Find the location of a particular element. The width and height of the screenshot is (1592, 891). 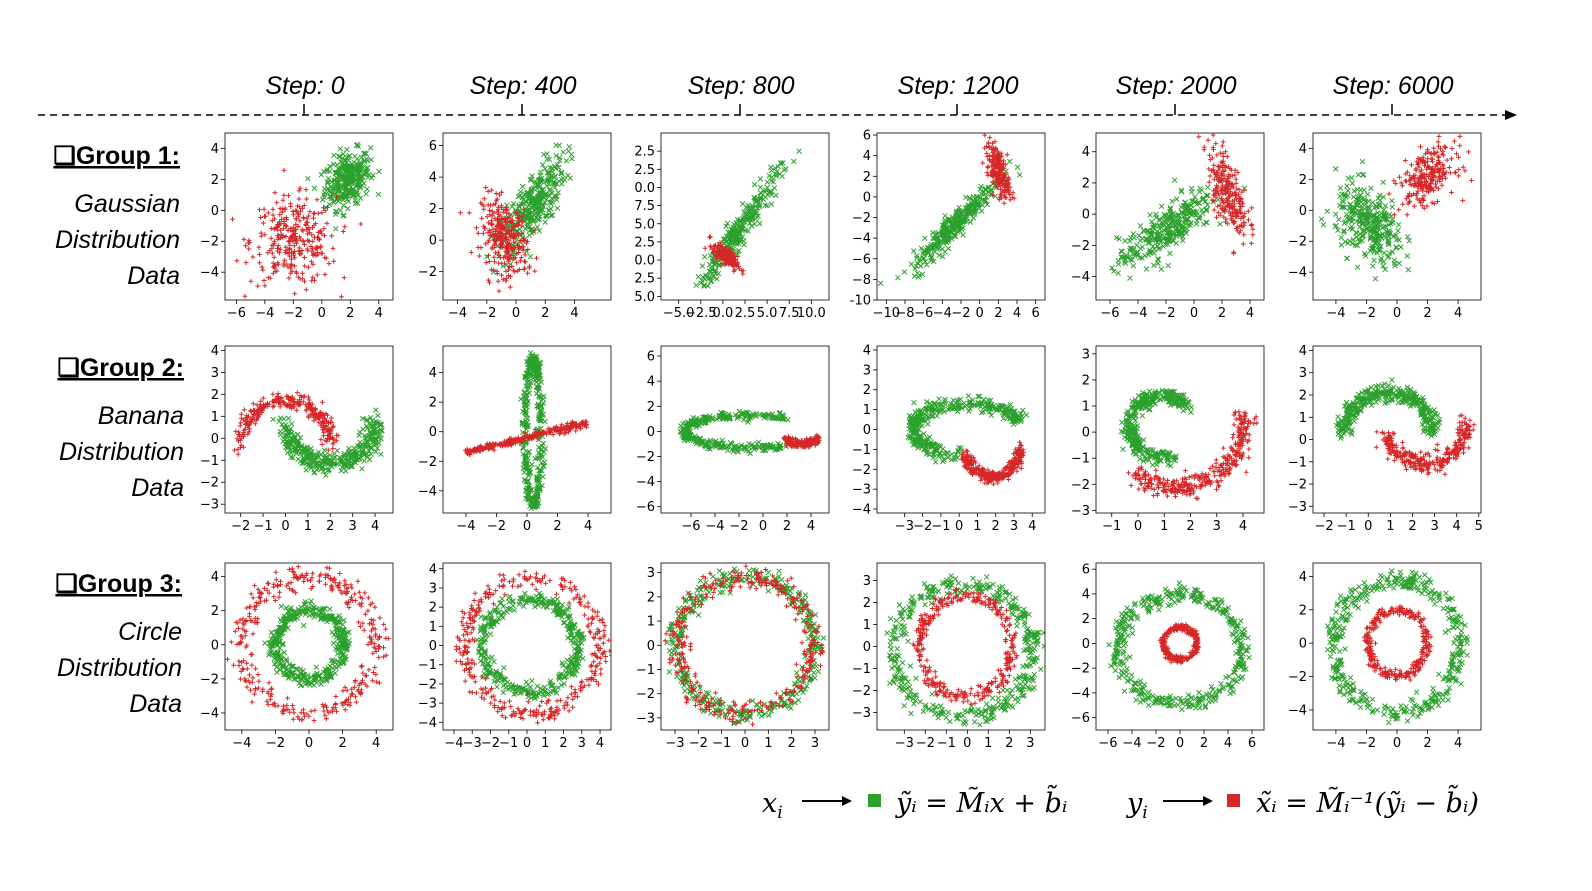

x-tick-label: −3 is located at coordinates (472, 743).